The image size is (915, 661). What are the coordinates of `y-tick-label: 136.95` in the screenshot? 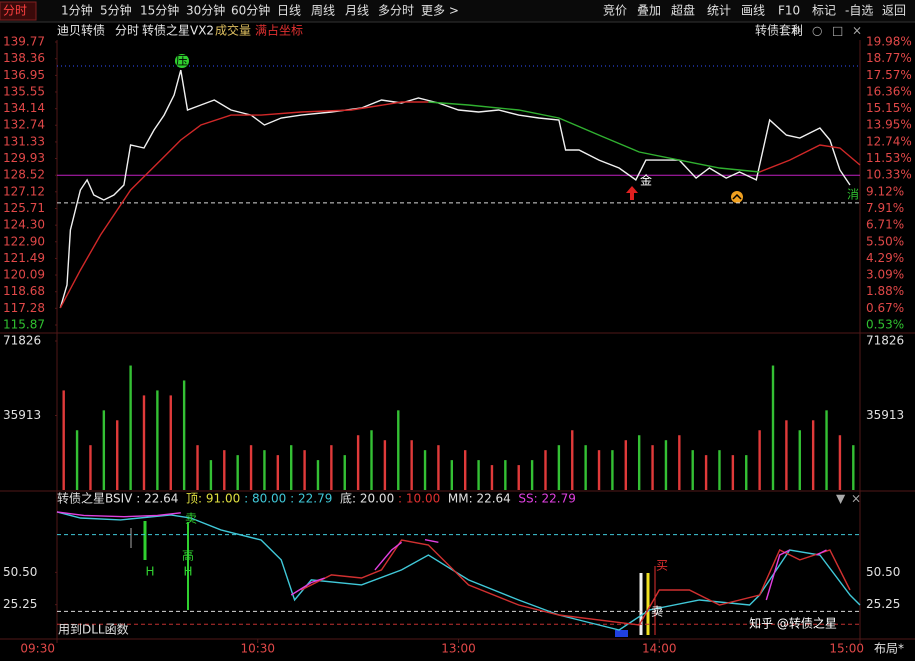 It's located at (24, 75).